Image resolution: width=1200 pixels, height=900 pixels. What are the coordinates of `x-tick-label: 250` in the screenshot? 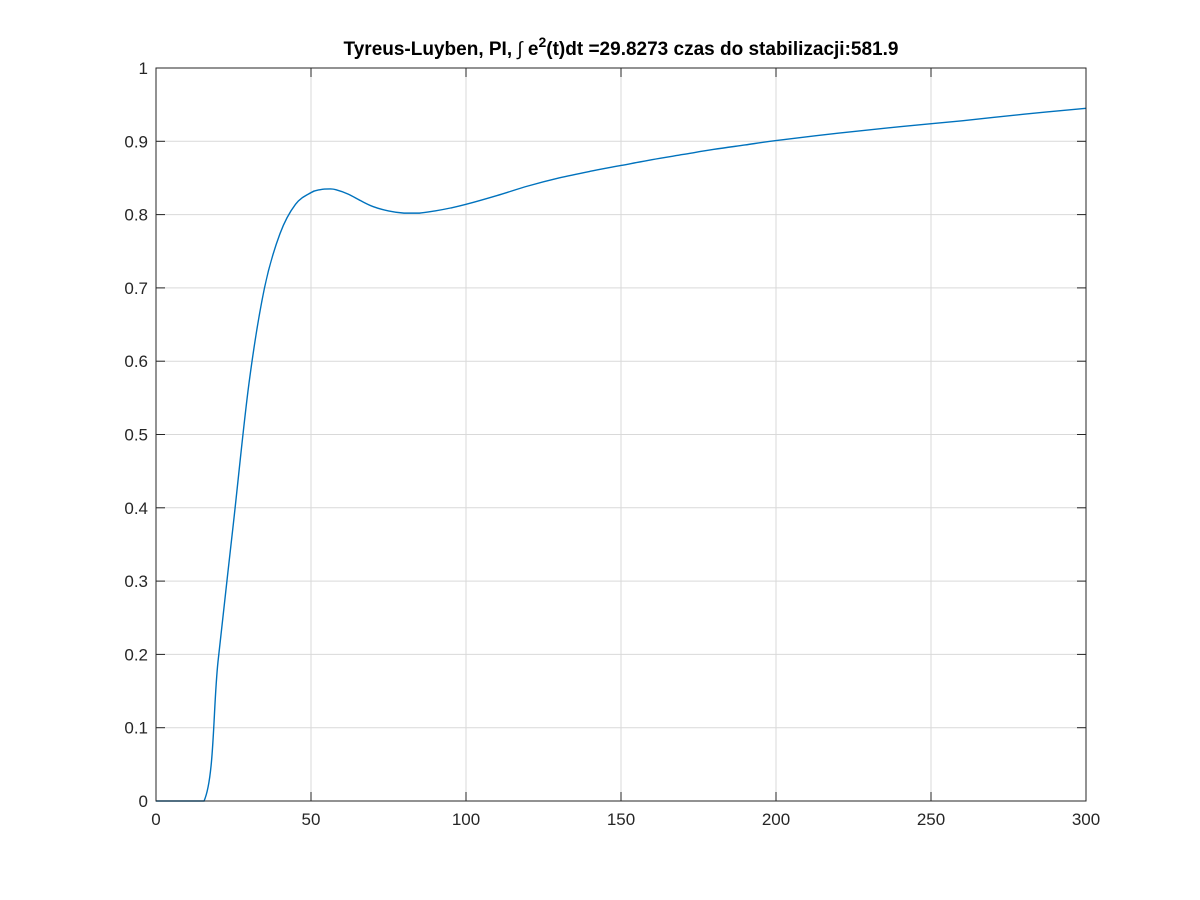 It's located at (931, 819).